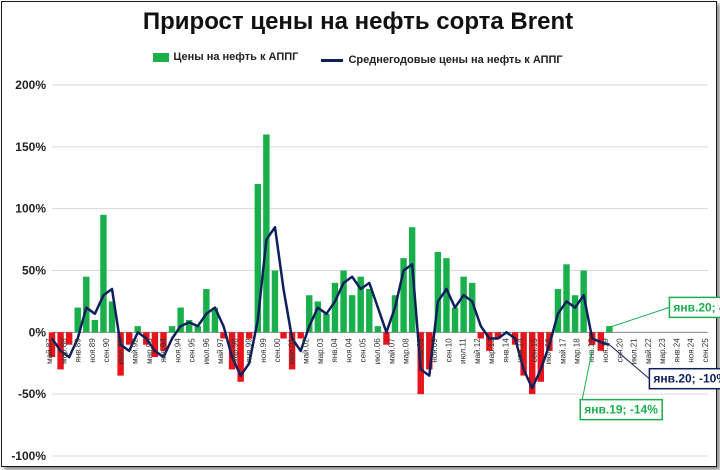  What do you see at coordinates (177, 350) in the screenshot?
I see `x-tick-label: ноя.94` at bounding box center [177, 350].